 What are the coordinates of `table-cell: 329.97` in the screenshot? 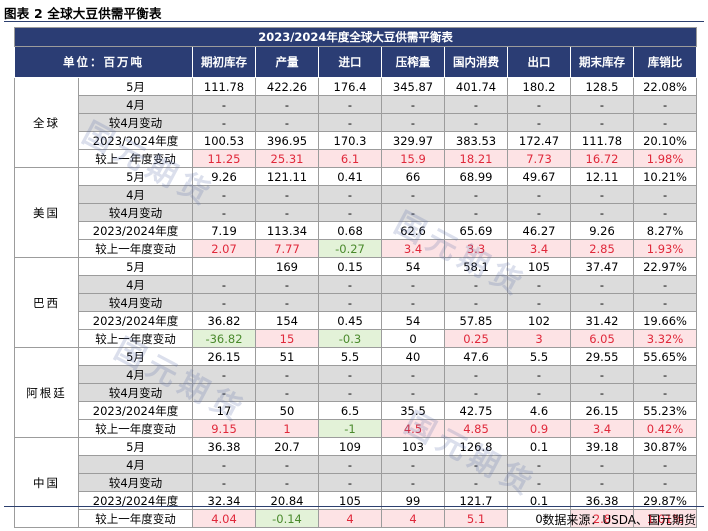 It's located at (413, 140).